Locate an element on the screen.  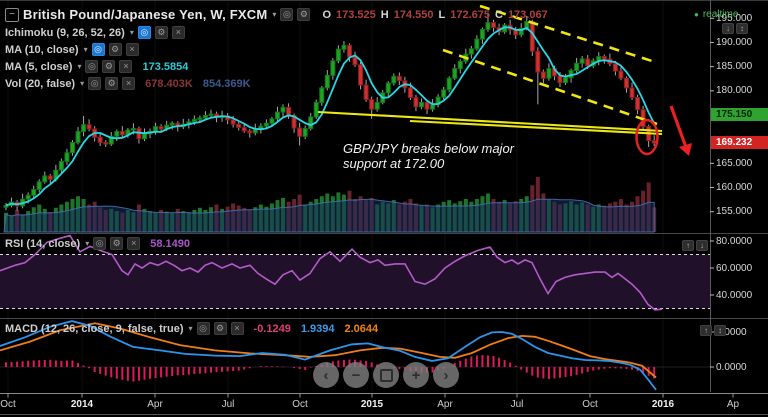
chart-navigation: ‹ − + › is located at coordinates (386, 375).